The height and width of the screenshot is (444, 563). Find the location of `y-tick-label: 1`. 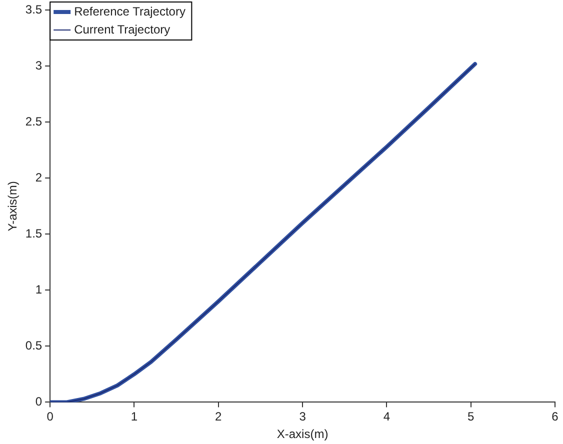

y-tick-label: 1 is located at coordinates (38, 289).